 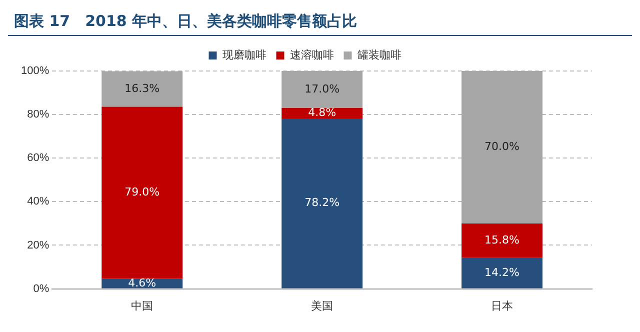 What do you see at coordinates (38, 202) in the screenshot?
I see `y-tick-label: 40%` at bounding box center [38, 202].